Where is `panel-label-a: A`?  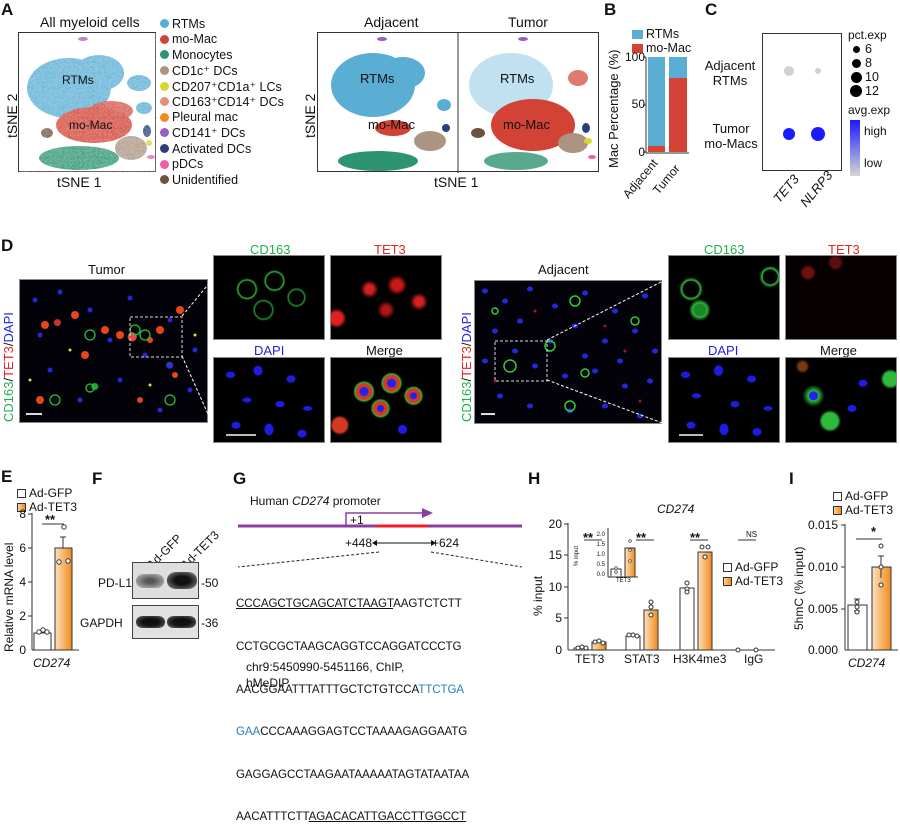 panel-label-a: A is located at coordinates (7, 9).